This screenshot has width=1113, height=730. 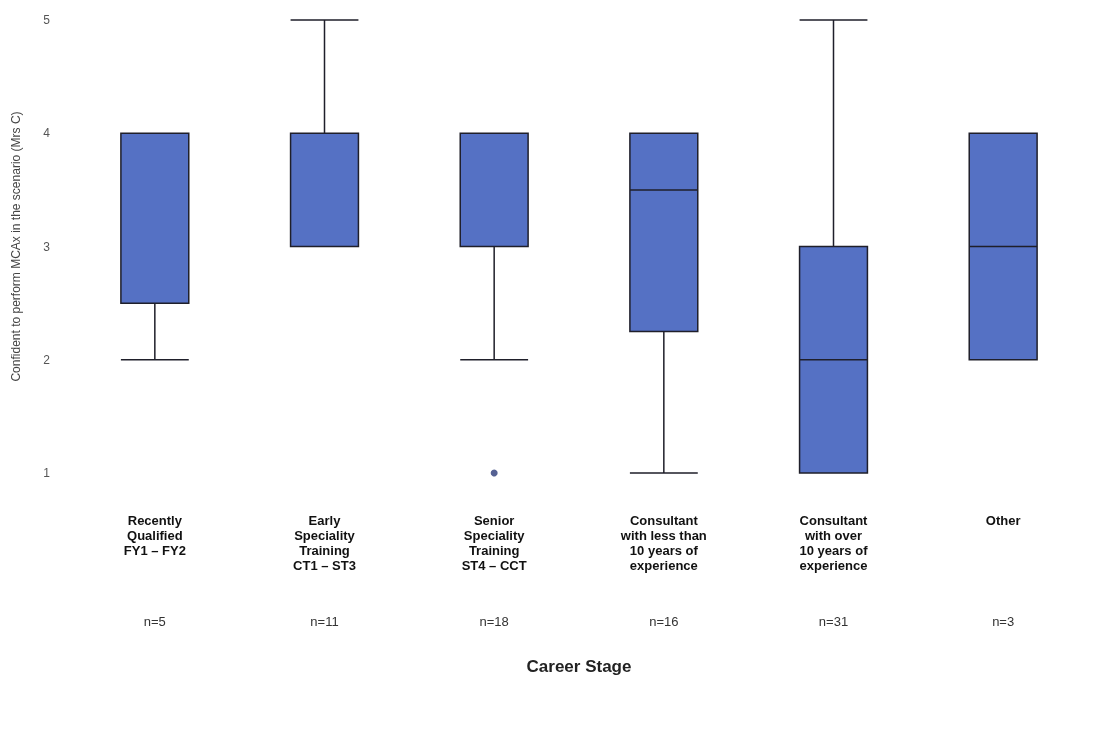 What do you see at coordinates (664, 621) in the screenshot?
I see `text: n=16` at bounding box center [664, 621].